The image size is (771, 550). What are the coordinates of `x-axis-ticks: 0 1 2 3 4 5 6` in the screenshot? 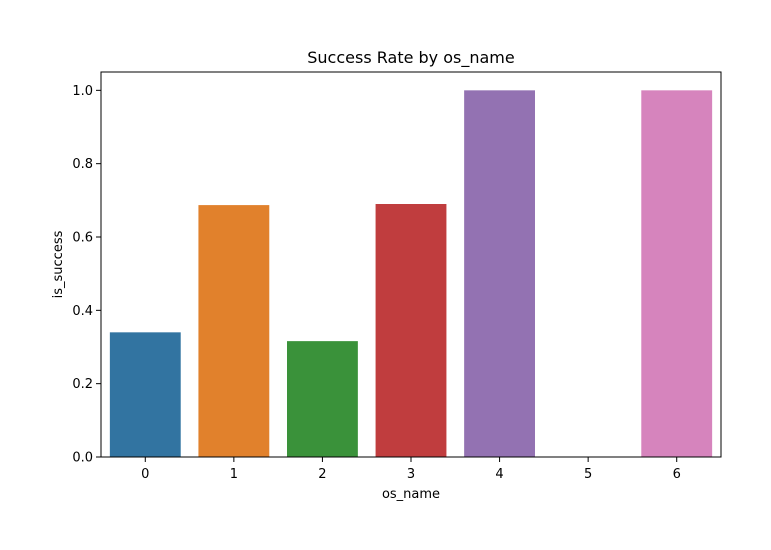 It's located at (411, 469).